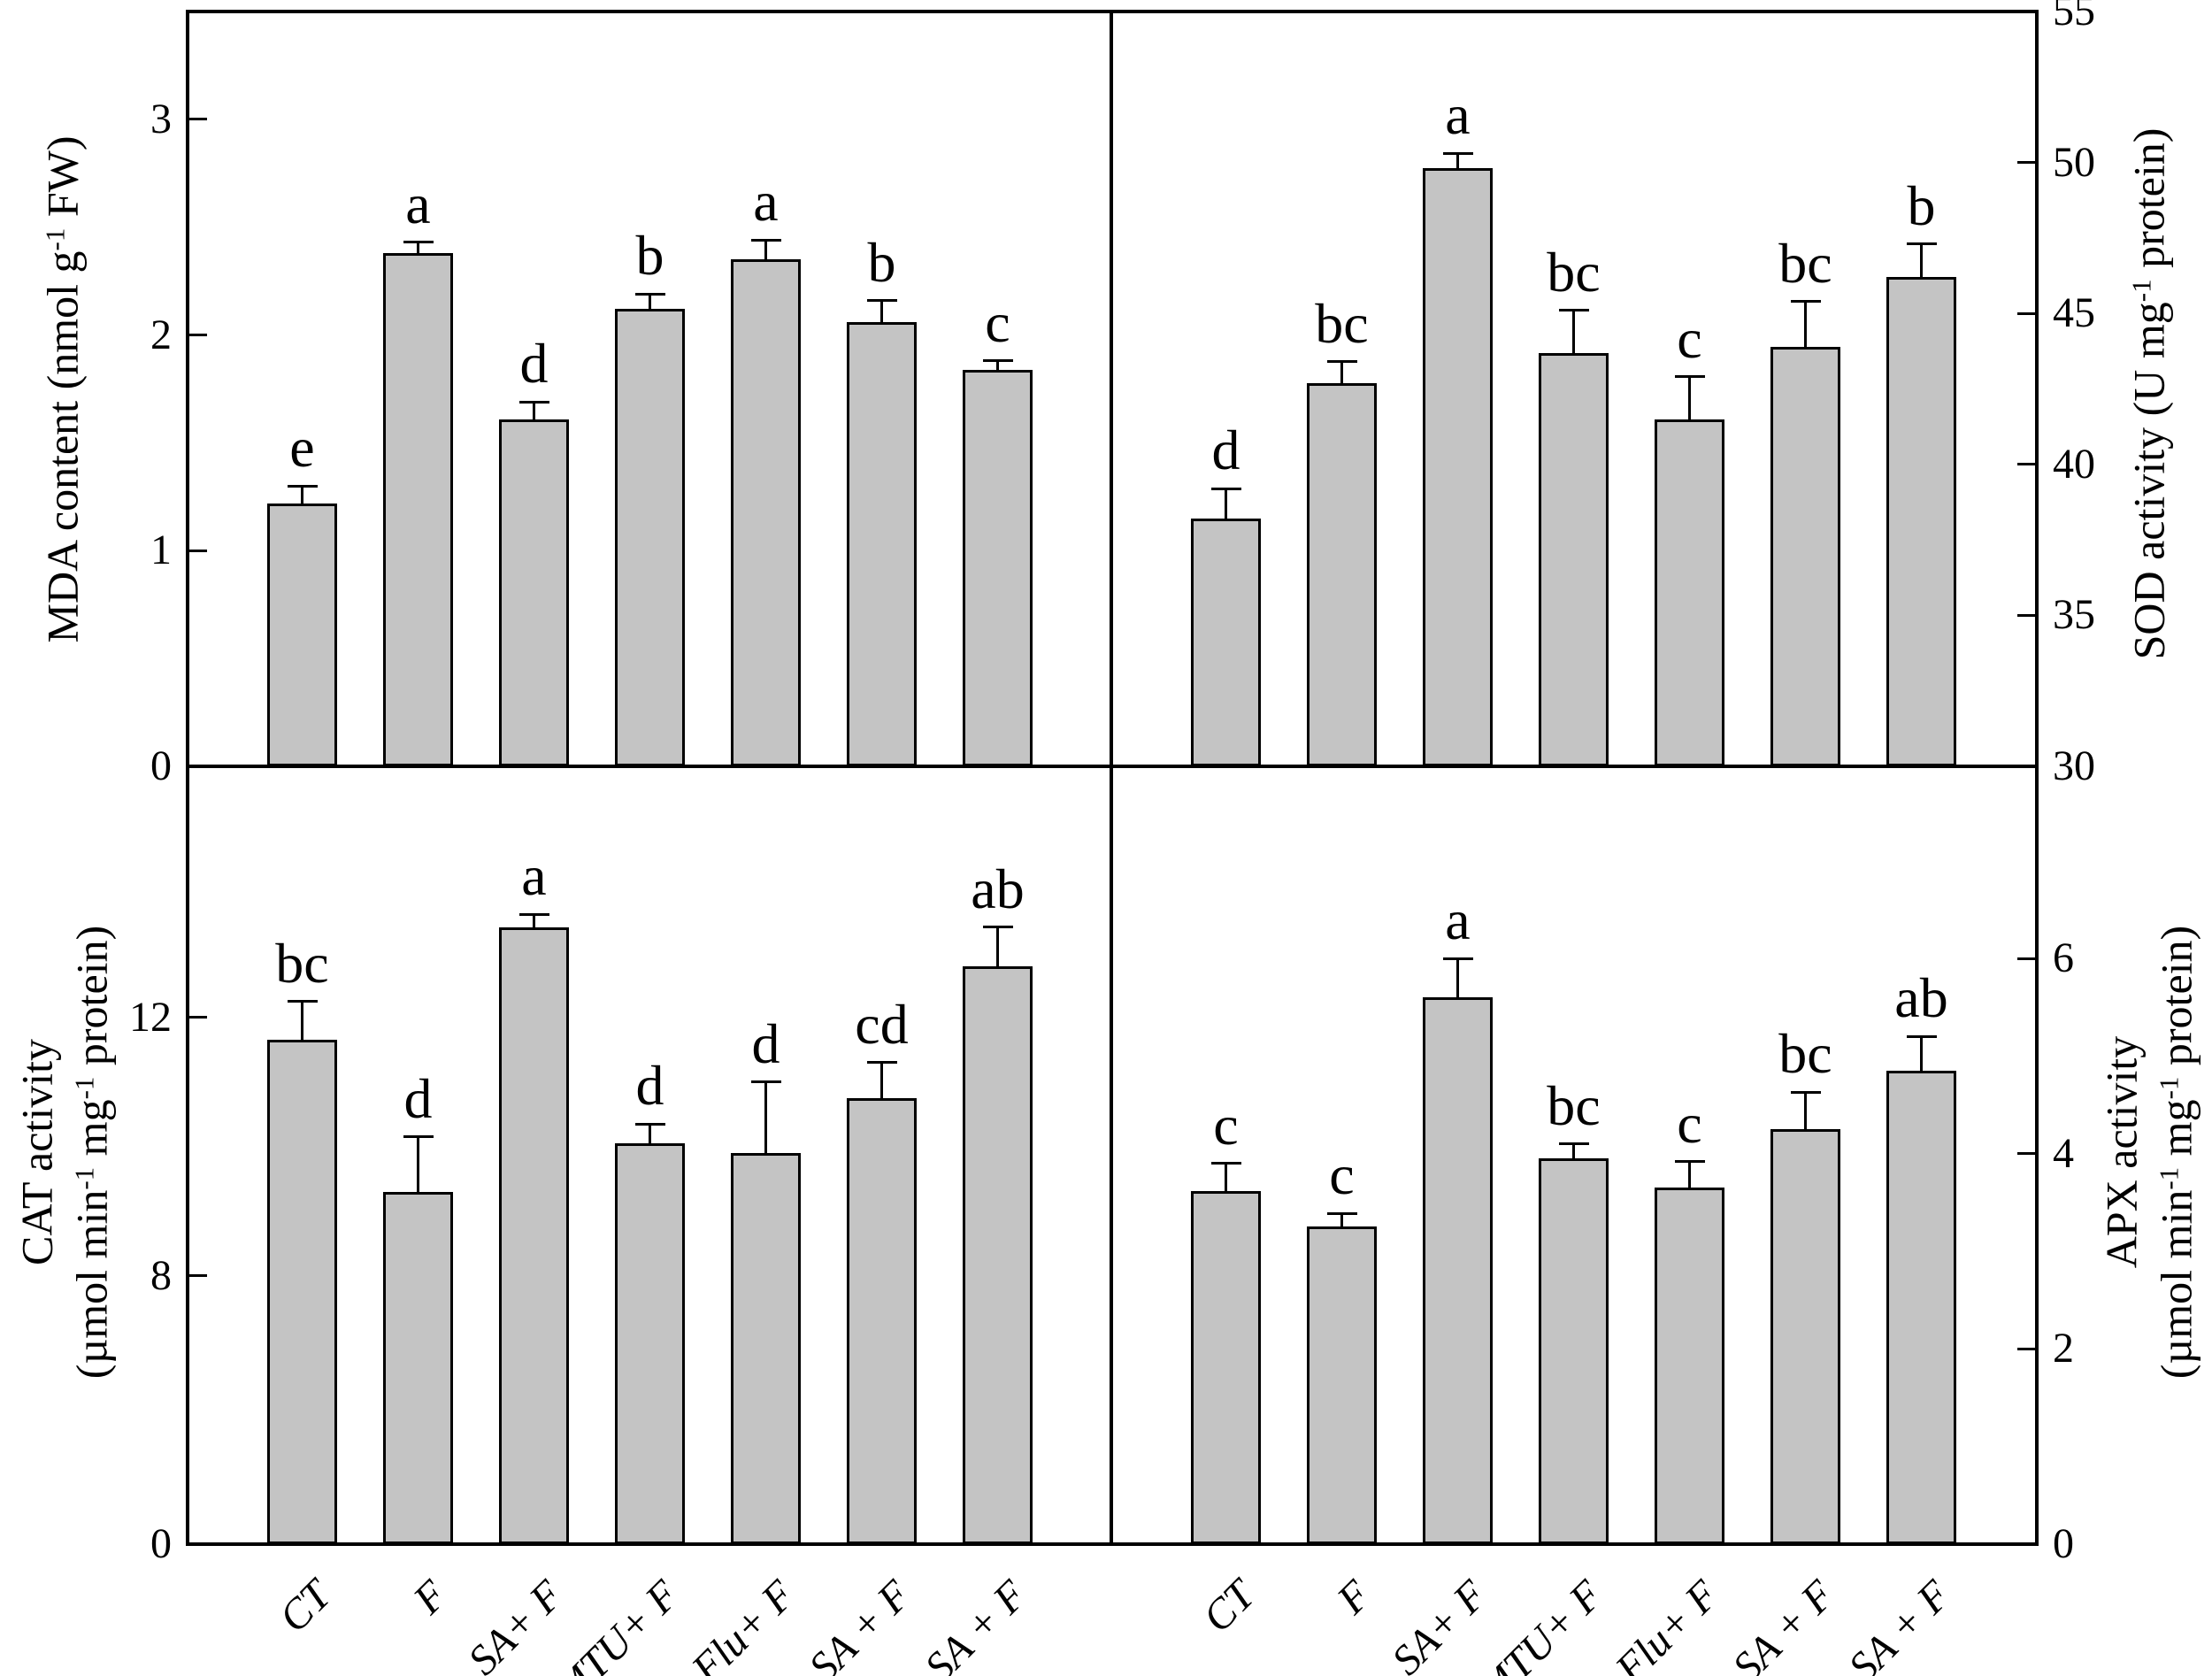 This screenshot has width=2212, height=1676. What do you see at coordinates (1111, 778) in the screenshot?
I see `frame-middle-vertical` at bounding box center [1111, 778].